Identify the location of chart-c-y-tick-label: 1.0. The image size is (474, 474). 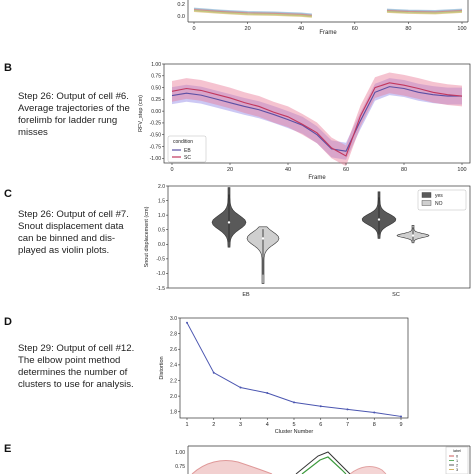
(161, 216).